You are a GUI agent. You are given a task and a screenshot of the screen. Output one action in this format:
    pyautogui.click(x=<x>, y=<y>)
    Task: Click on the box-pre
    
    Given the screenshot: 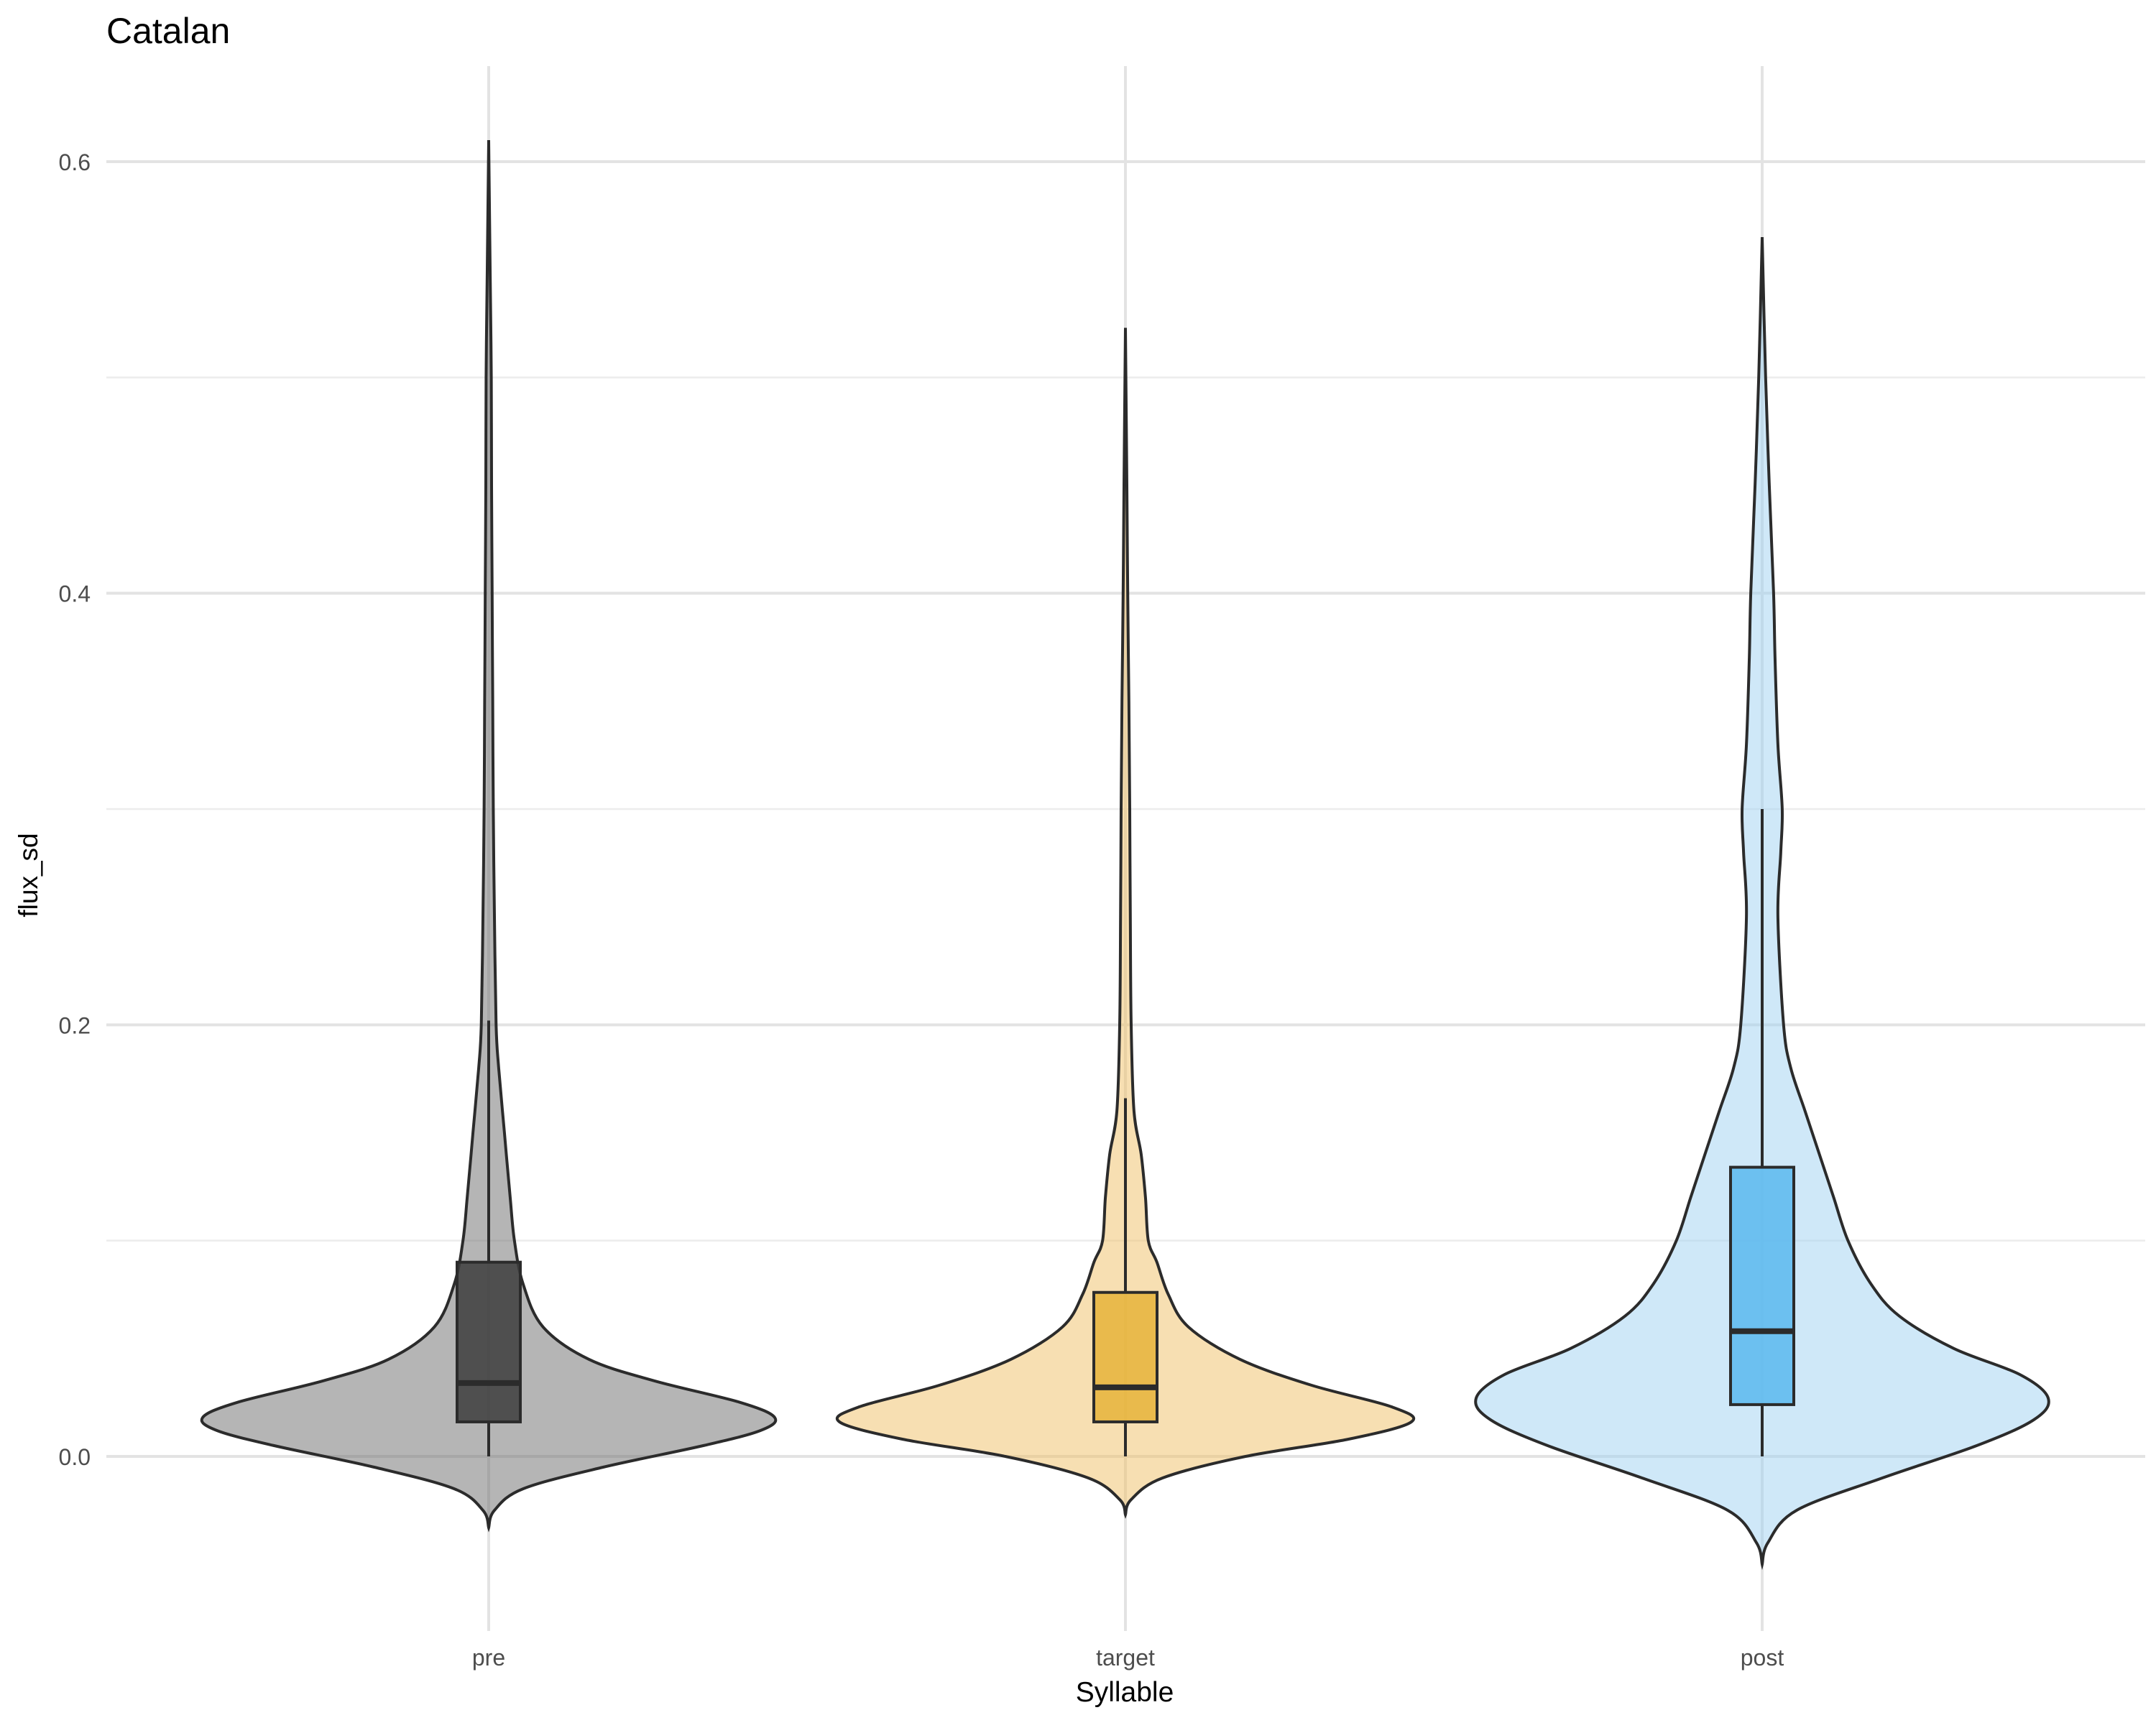 What is the action you would take?
    pyautogui.click(x=489, y=1342)
    